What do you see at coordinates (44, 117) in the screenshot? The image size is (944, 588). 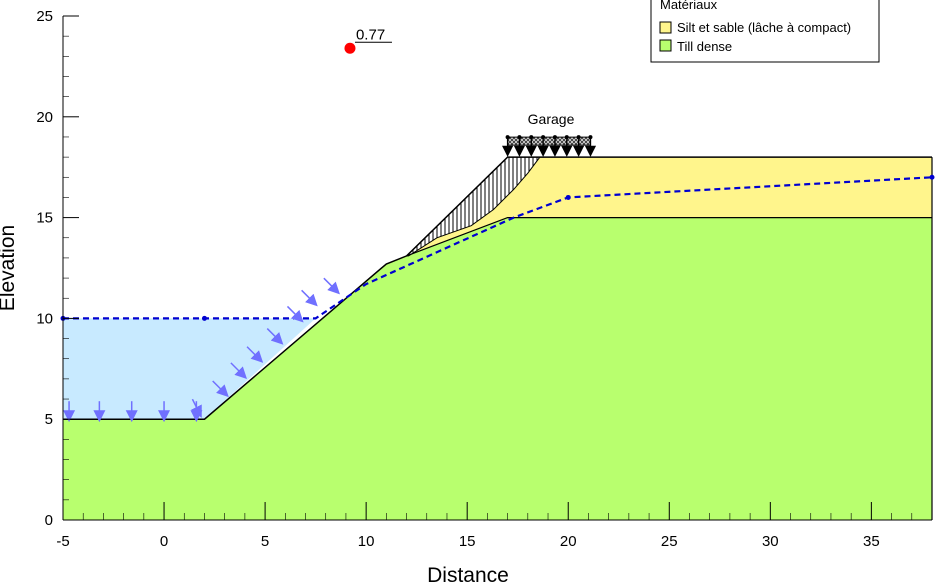 I see `y-tick-label: 20` at bounding box center [44, 117].